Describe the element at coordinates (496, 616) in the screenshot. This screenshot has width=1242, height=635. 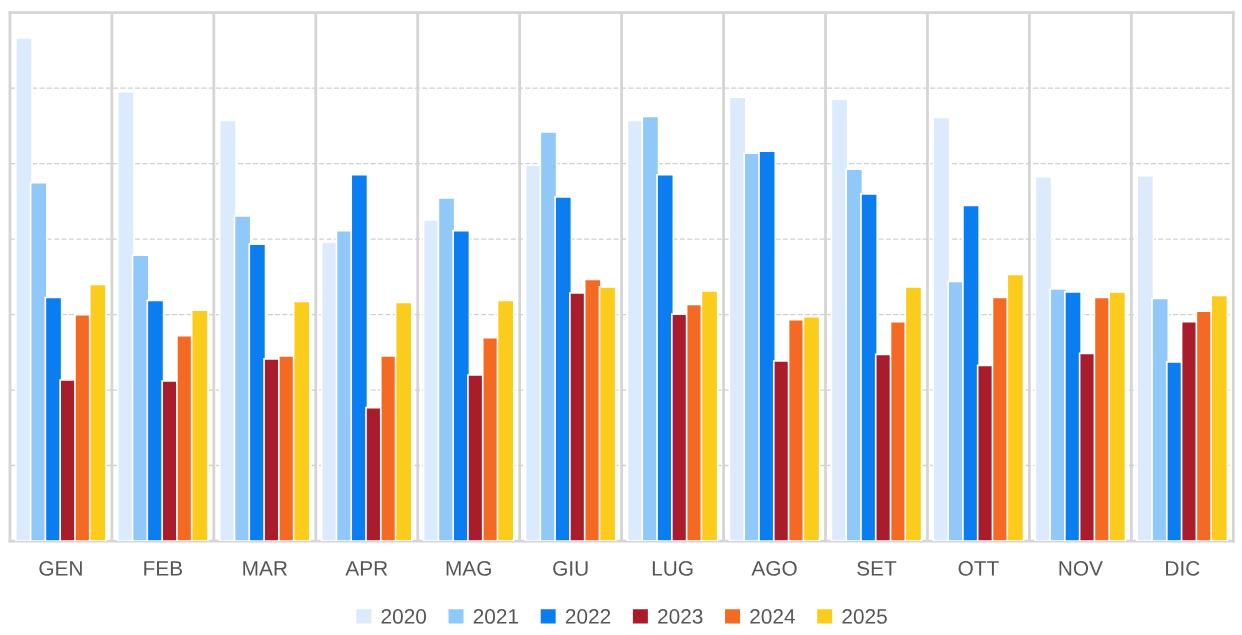
I see `legend-label: 2021` at that location.